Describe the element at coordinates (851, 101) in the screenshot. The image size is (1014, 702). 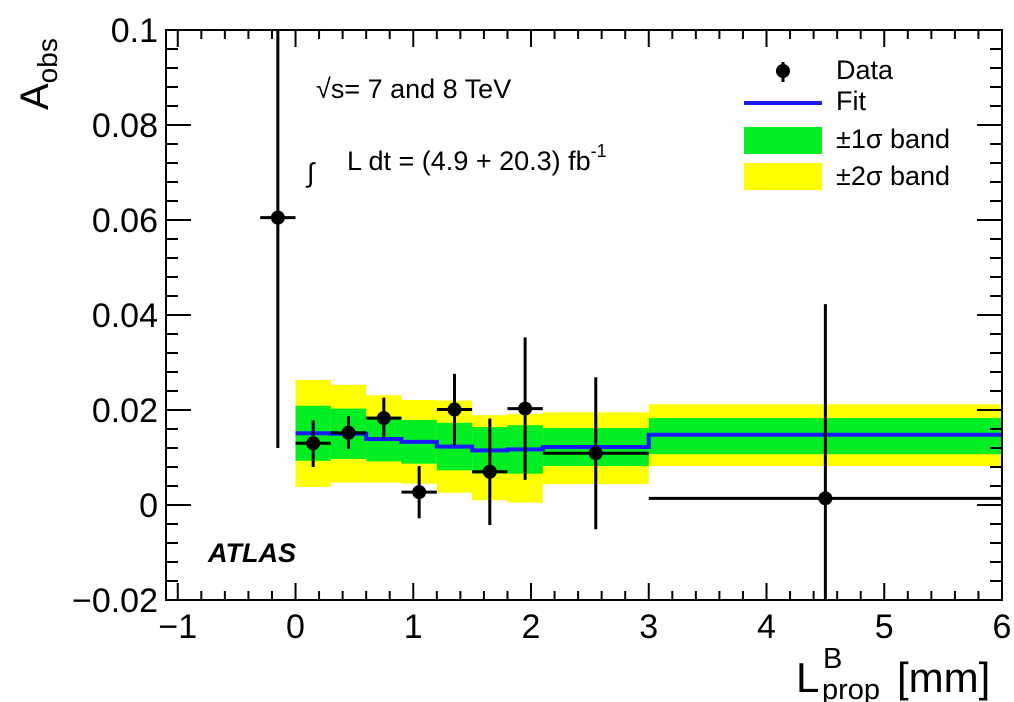
I see `legend-label-fit: Fit` at that location.